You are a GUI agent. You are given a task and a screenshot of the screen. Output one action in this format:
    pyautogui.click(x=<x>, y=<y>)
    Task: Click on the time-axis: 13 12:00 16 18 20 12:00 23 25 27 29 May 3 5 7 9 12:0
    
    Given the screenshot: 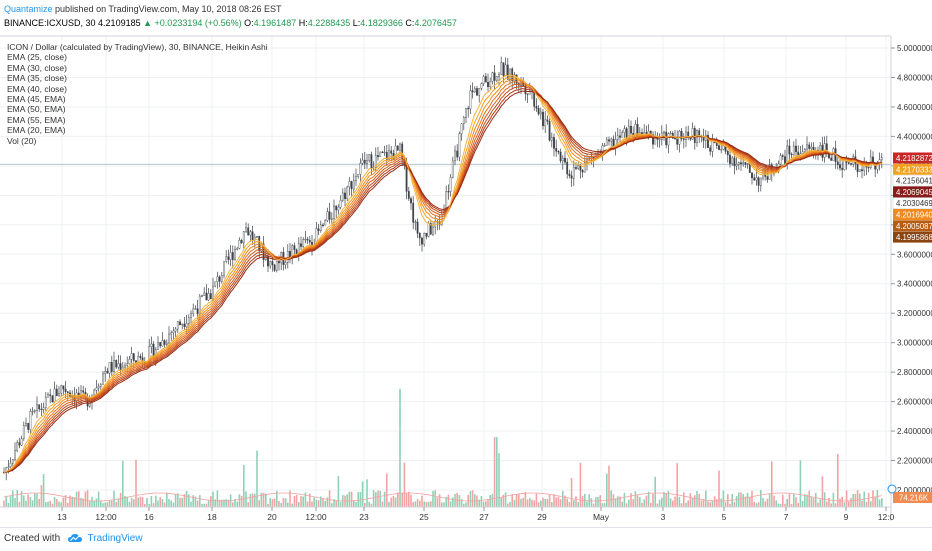 What is the action you would take?
    pyautogui.click(x=476, y=514)
    